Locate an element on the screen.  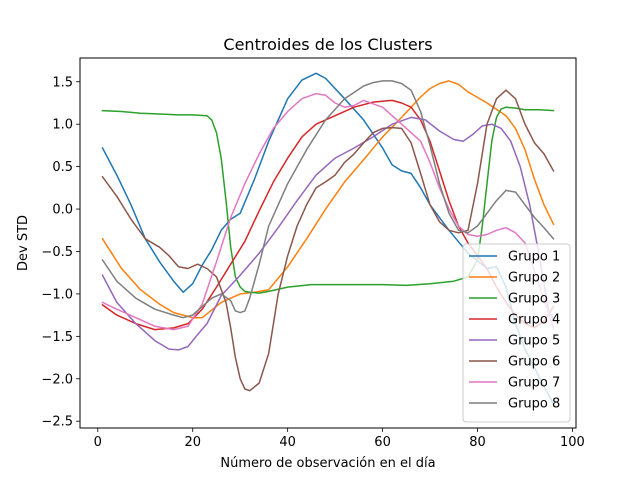
y-tick-label: −0.5 is located at coordinates (57, 252).